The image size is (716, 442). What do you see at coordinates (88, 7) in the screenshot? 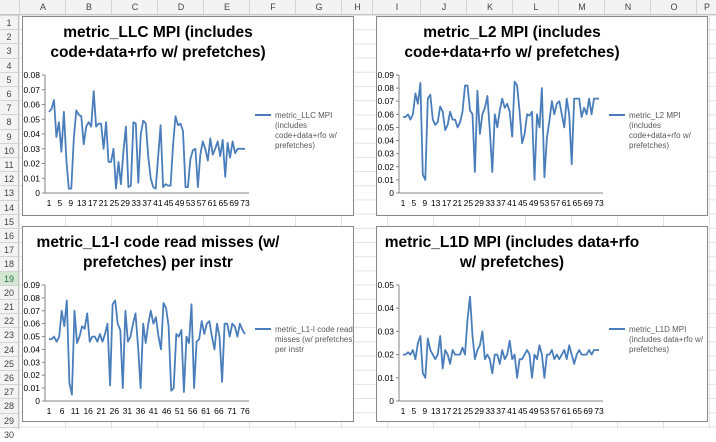
I see `column-header-b: B` at bounding box center [88, 7].